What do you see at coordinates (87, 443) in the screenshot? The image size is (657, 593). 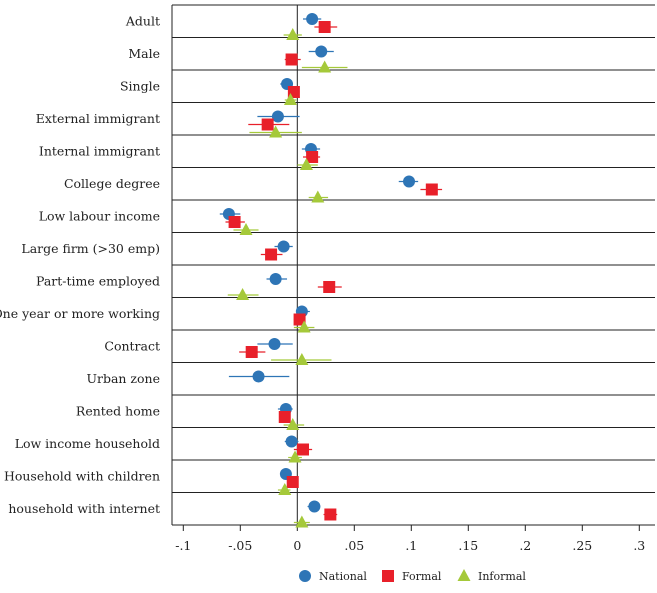 I see `category-label: Low income household` at bounding box center [87, 443].